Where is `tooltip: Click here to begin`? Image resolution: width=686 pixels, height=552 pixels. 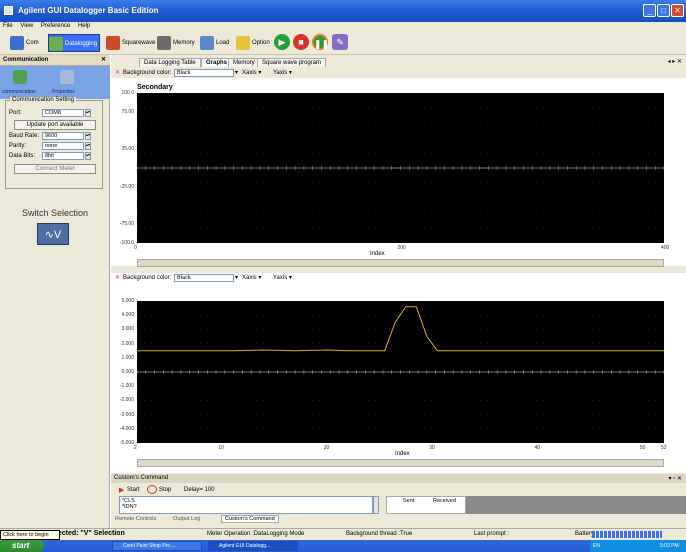 tooltip: Click here to begin is located at coordinates (30, 535).